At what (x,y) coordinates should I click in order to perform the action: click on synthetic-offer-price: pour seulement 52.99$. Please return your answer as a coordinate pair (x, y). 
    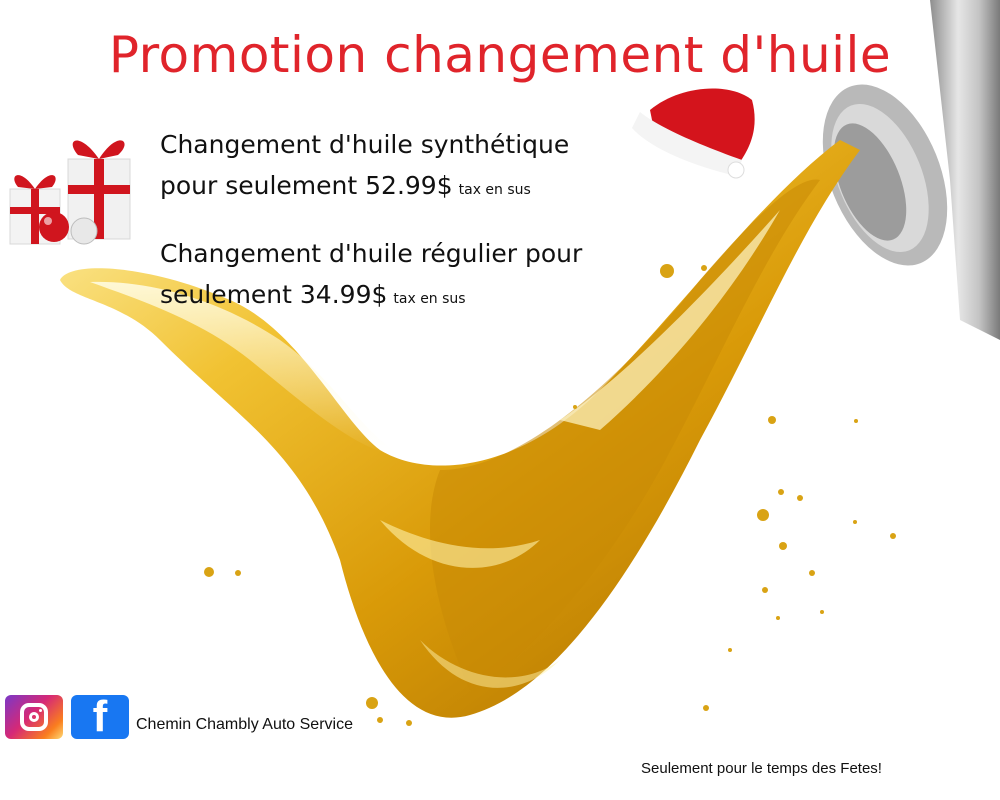
    Looking at the image, I should click on (306, 185).